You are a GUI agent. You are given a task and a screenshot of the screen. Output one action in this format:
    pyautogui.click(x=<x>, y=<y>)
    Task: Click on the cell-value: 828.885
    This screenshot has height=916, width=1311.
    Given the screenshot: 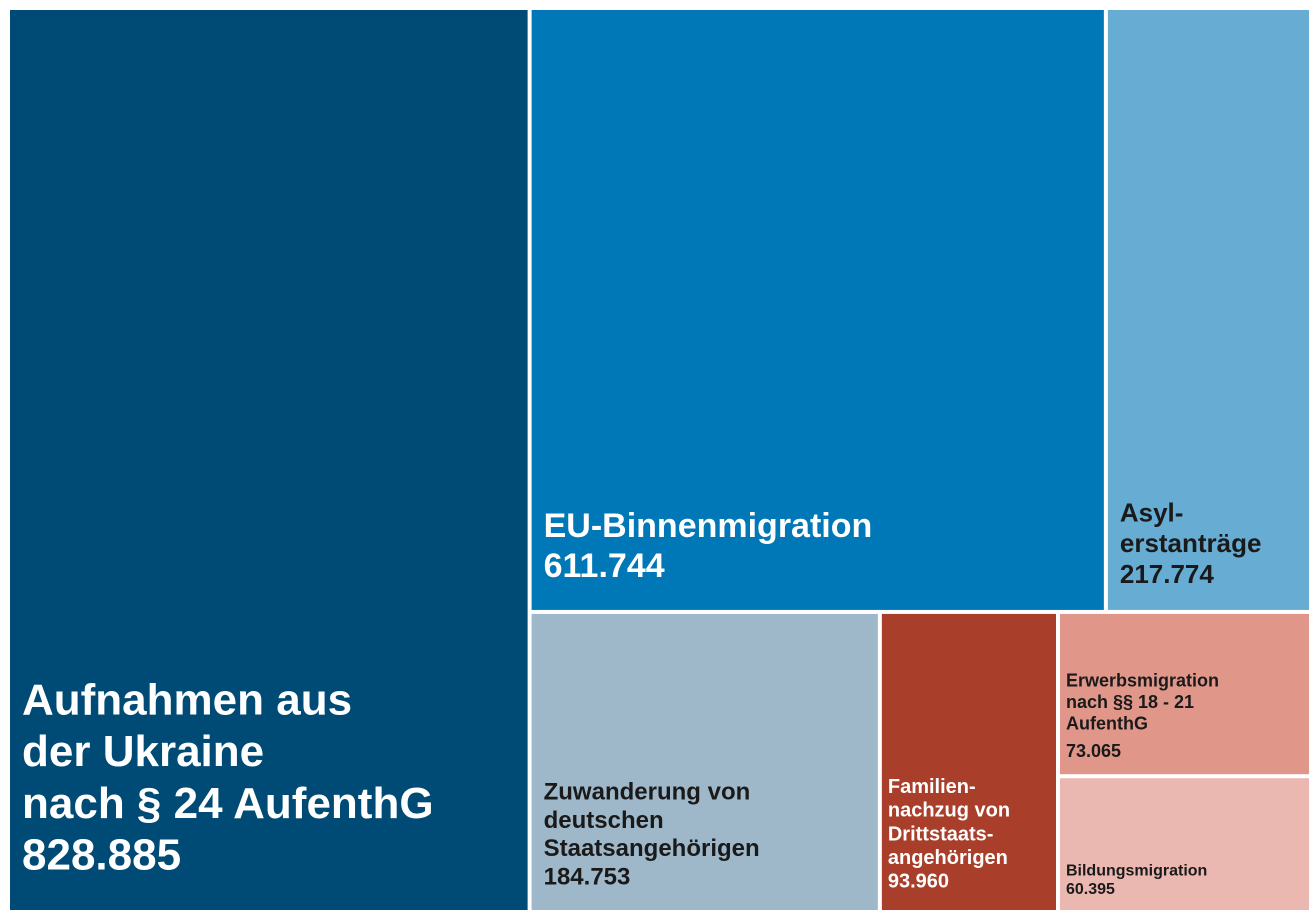 What is the action you would take?
    pyautogui.click(x=101, y=855)
    